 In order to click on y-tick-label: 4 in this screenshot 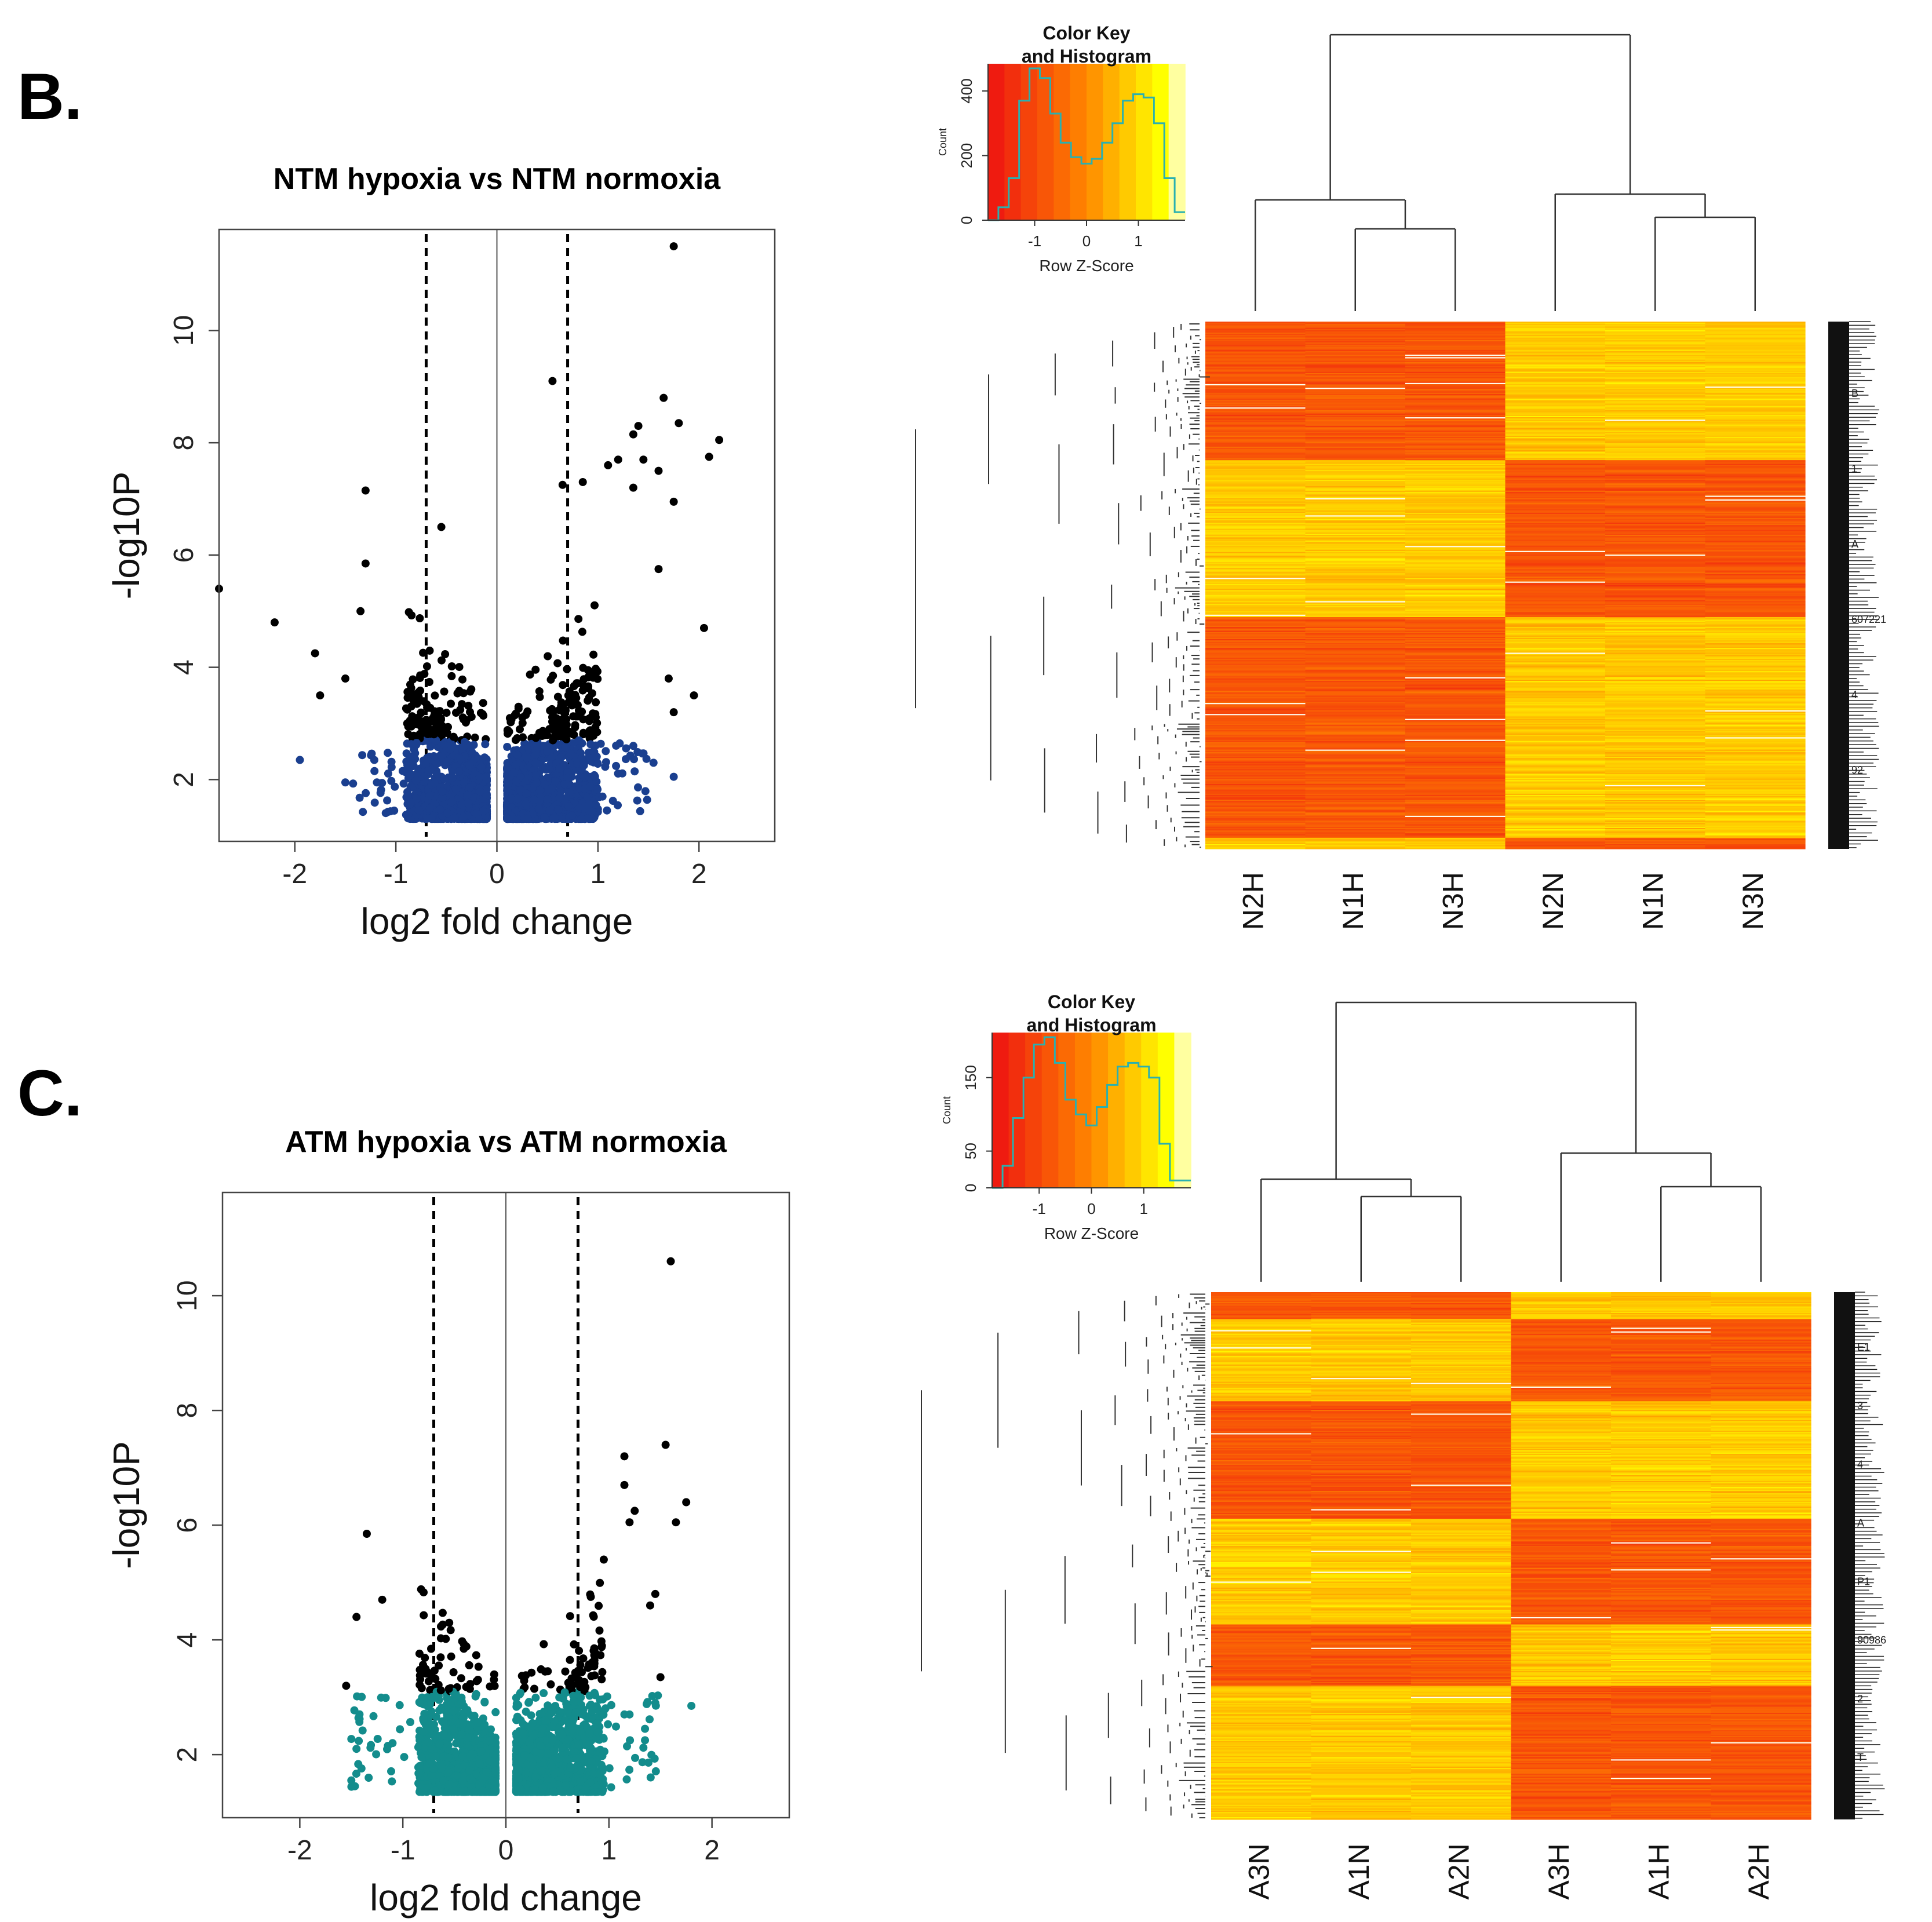, I will do `click(184, 667)`.